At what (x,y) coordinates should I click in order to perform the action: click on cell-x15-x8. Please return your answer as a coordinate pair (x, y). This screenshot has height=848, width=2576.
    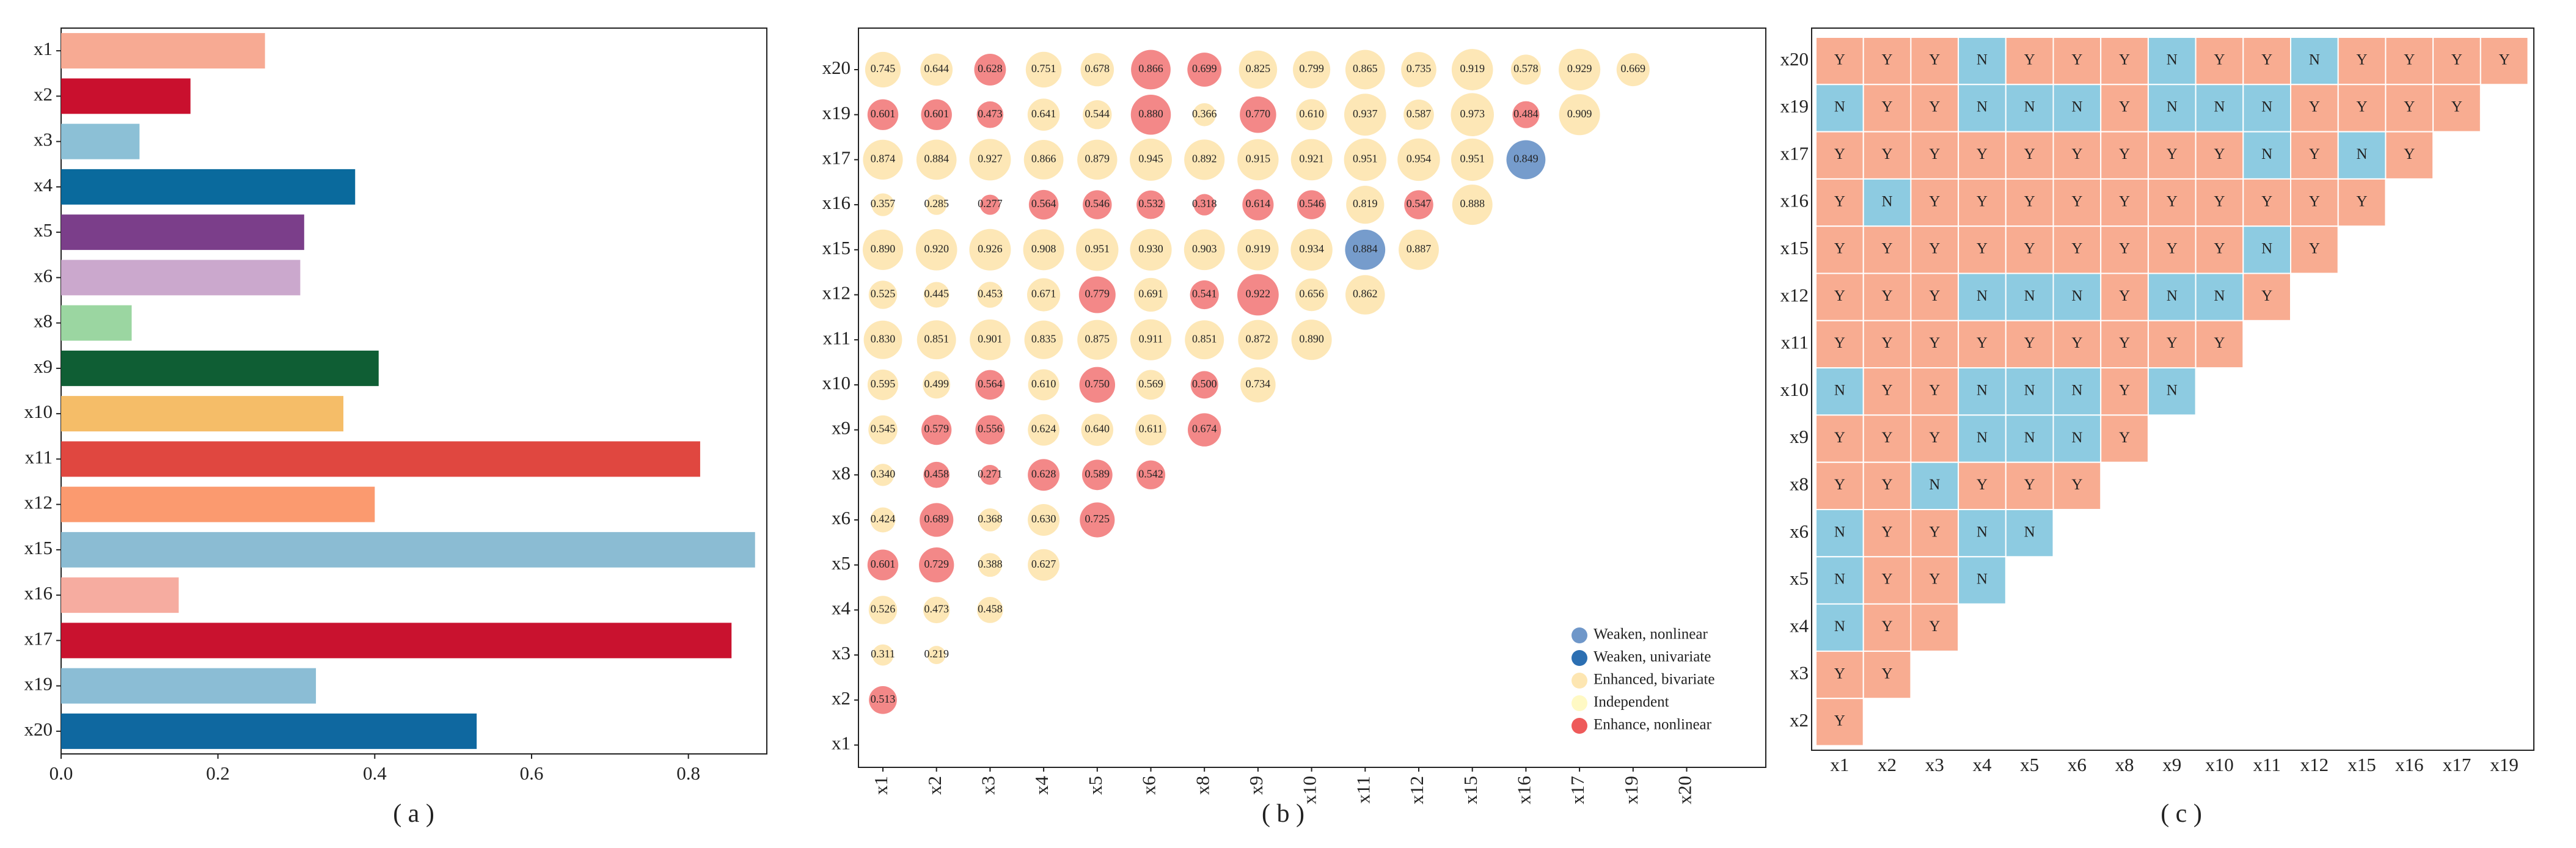
    Looking at the image, I should click on (2124, 249).